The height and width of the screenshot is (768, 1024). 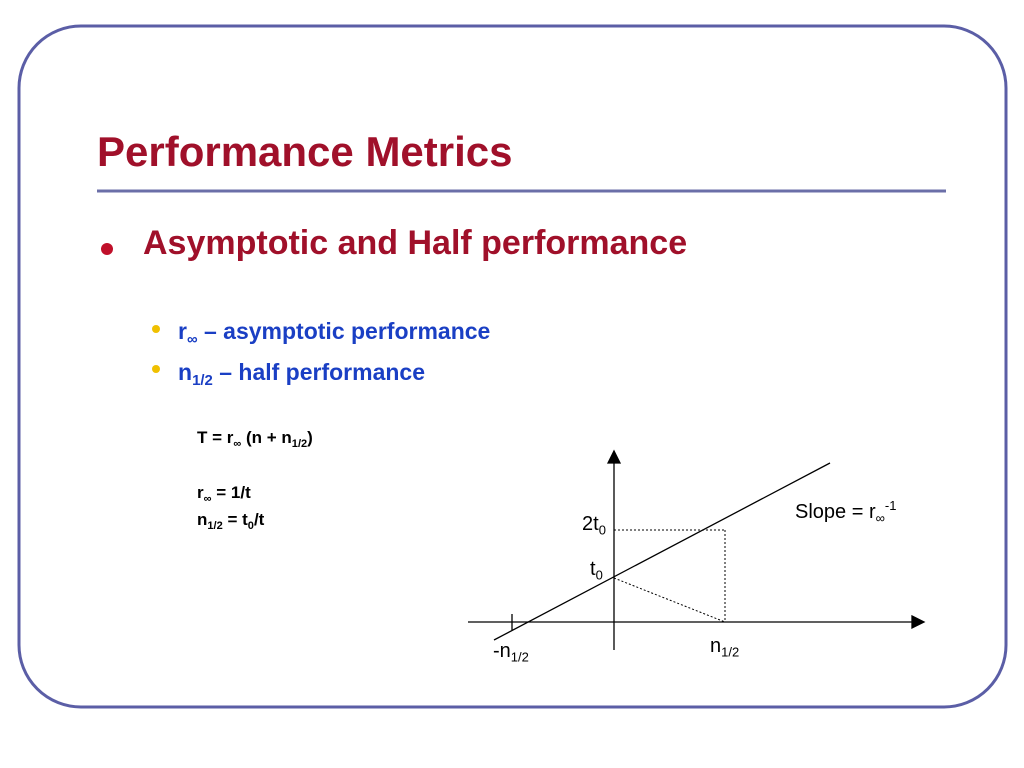 What do you see at coordinates (593, 569) in the screenshot?
I see `text: t` at bounding box center [593, 569].